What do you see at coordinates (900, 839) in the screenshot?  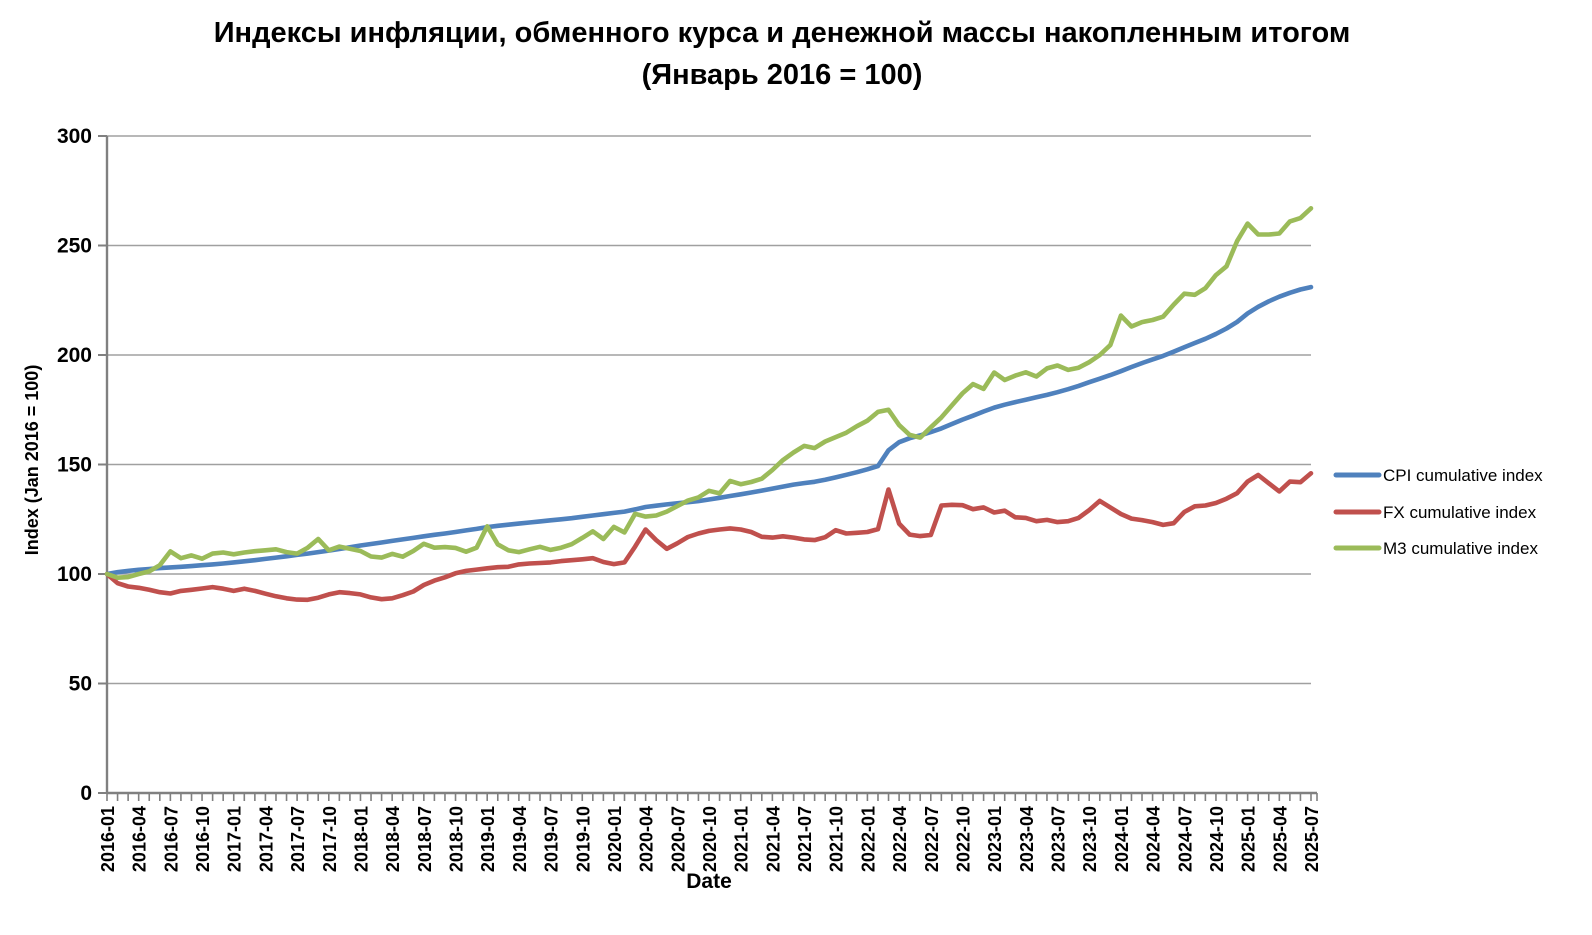 I see `x-tick-label-2022-04: 2022-04` at bounding box center [900, 839].